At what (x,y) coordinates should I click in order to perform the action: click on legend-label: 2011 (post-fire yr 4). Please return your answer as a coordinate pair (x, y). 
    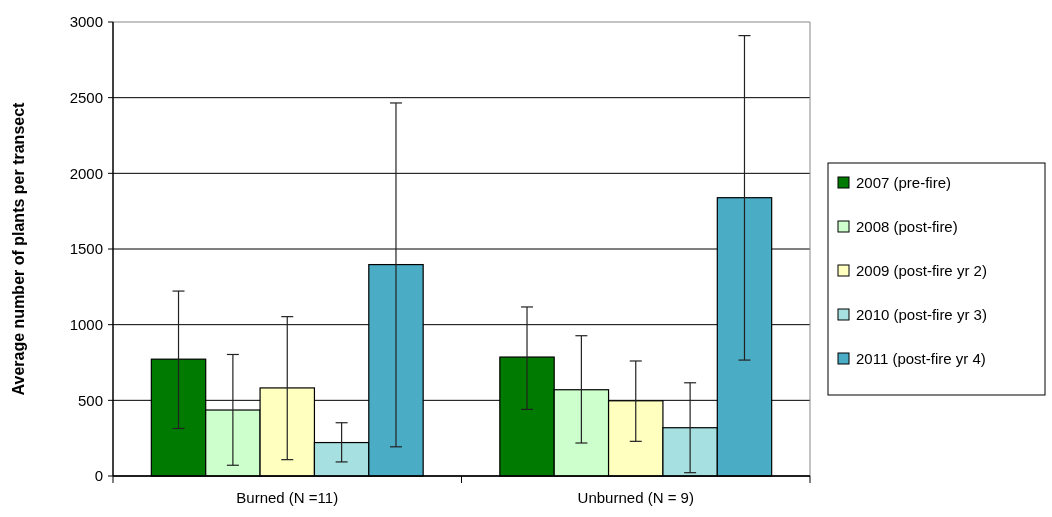
    Looking at the image, I should click on (921, 359).